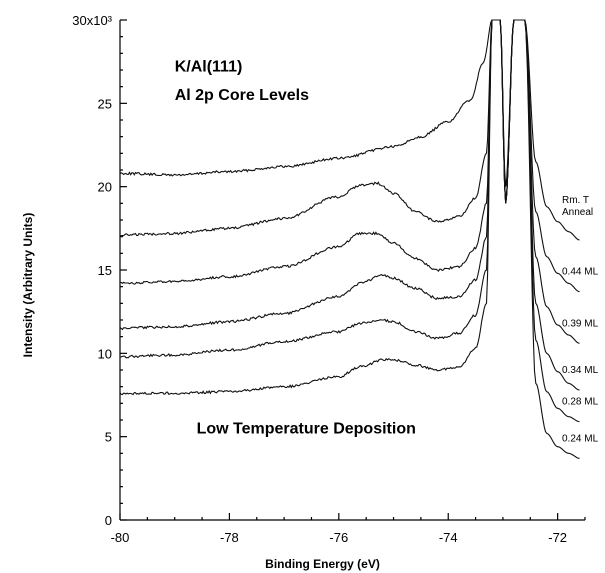  Describe the element at coordinates (105, 353) in the screenshot. I see `y-tick-label: 10` at that location.